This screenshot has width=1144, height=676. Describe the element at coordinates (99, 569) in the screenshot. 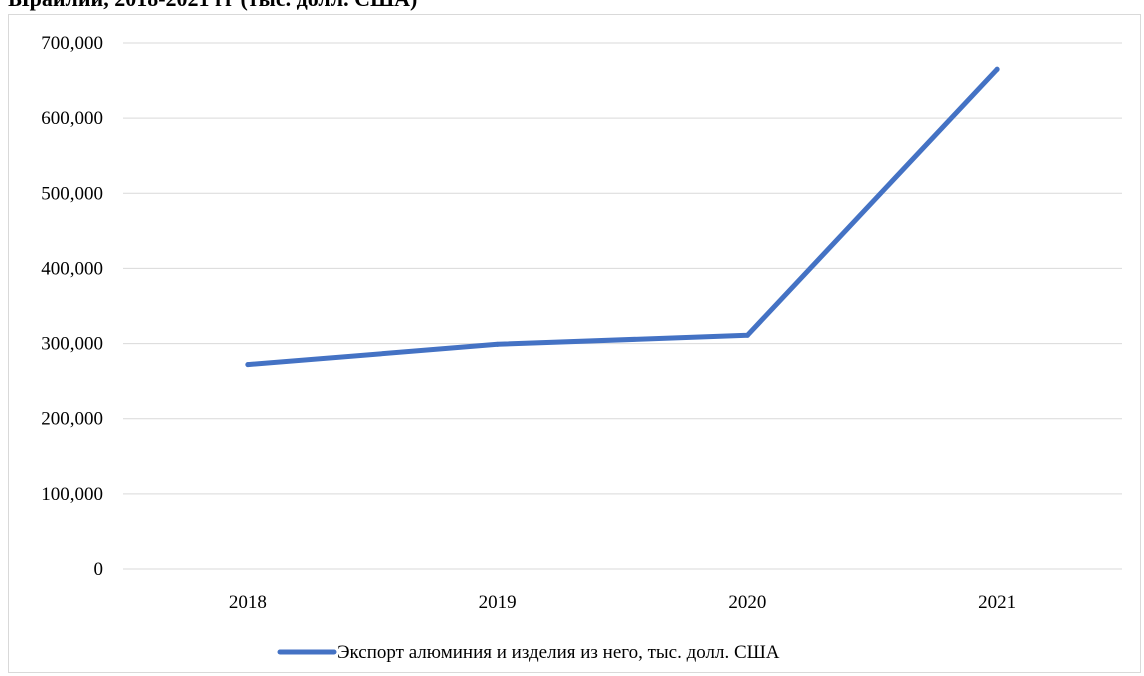

I see `y-tick-label: 0` at that location.